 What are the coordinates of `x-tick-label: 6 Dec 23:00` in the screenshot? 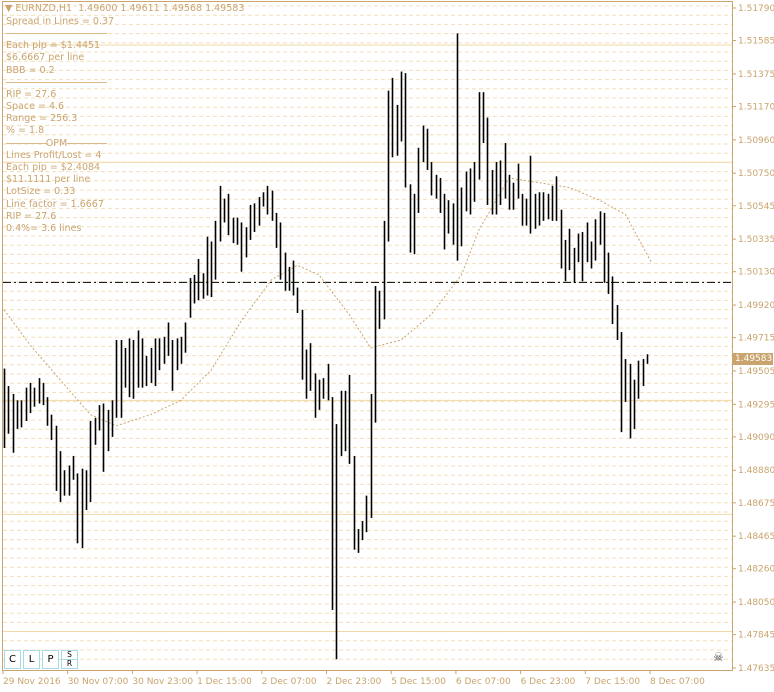 It's located at (548, 682).